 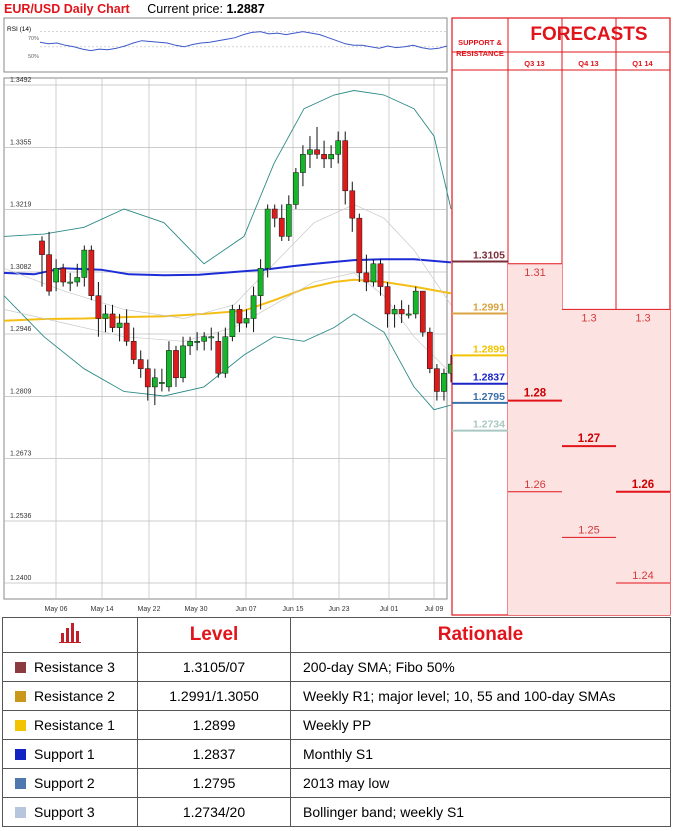 What do you see at coordinates (292, 609) in the screenshot?
I see `x-tick-label: Jun 15` at bounding box center [292, 609].